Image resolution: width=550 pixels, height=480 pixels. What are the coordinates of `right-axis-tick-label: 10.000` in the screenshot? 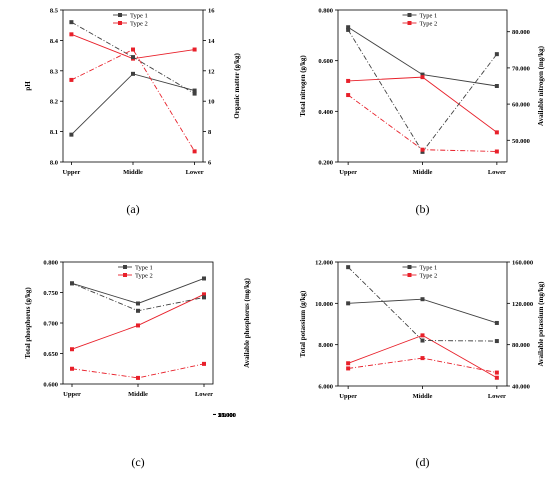 It's located at (227, 415).